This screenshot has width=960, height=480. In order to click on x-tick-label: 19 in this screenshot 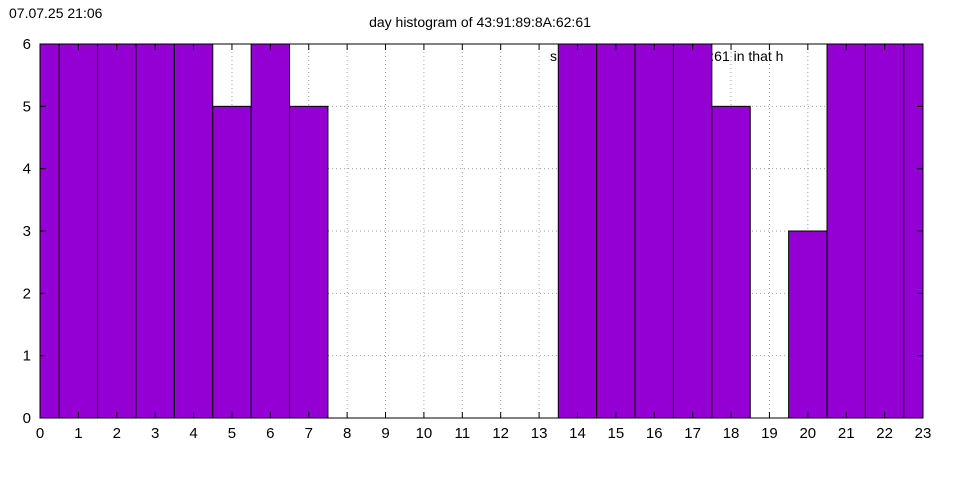, I will do `click(769, 433)`.